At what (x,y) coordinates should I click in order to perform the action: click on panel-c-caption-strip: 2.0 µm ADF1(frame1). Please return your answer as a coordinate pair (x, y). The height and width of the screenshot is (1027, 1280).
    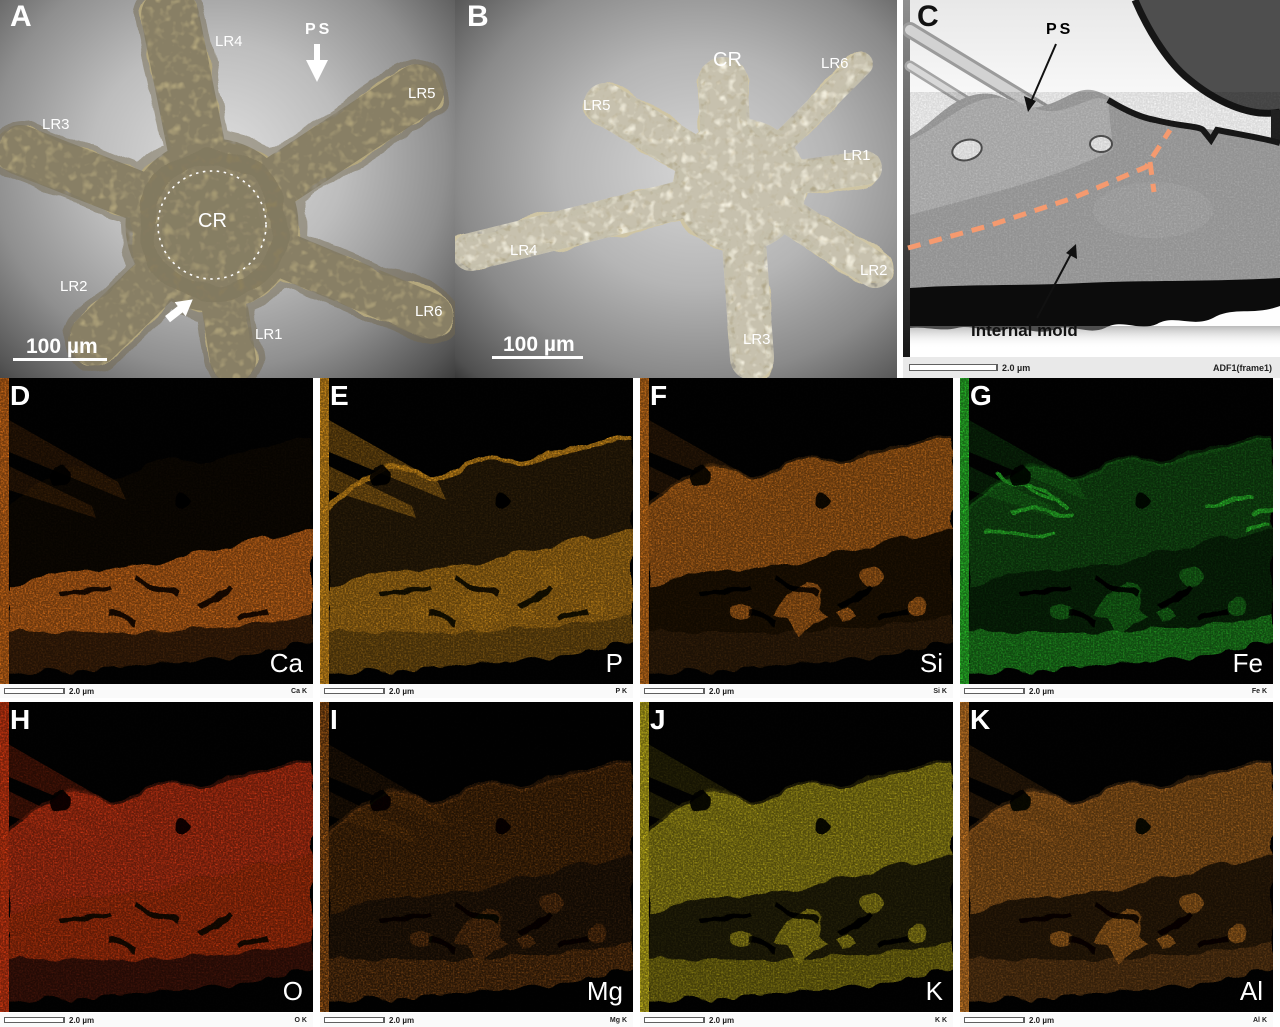
    Looking at the image, I should click on (1091, 367).